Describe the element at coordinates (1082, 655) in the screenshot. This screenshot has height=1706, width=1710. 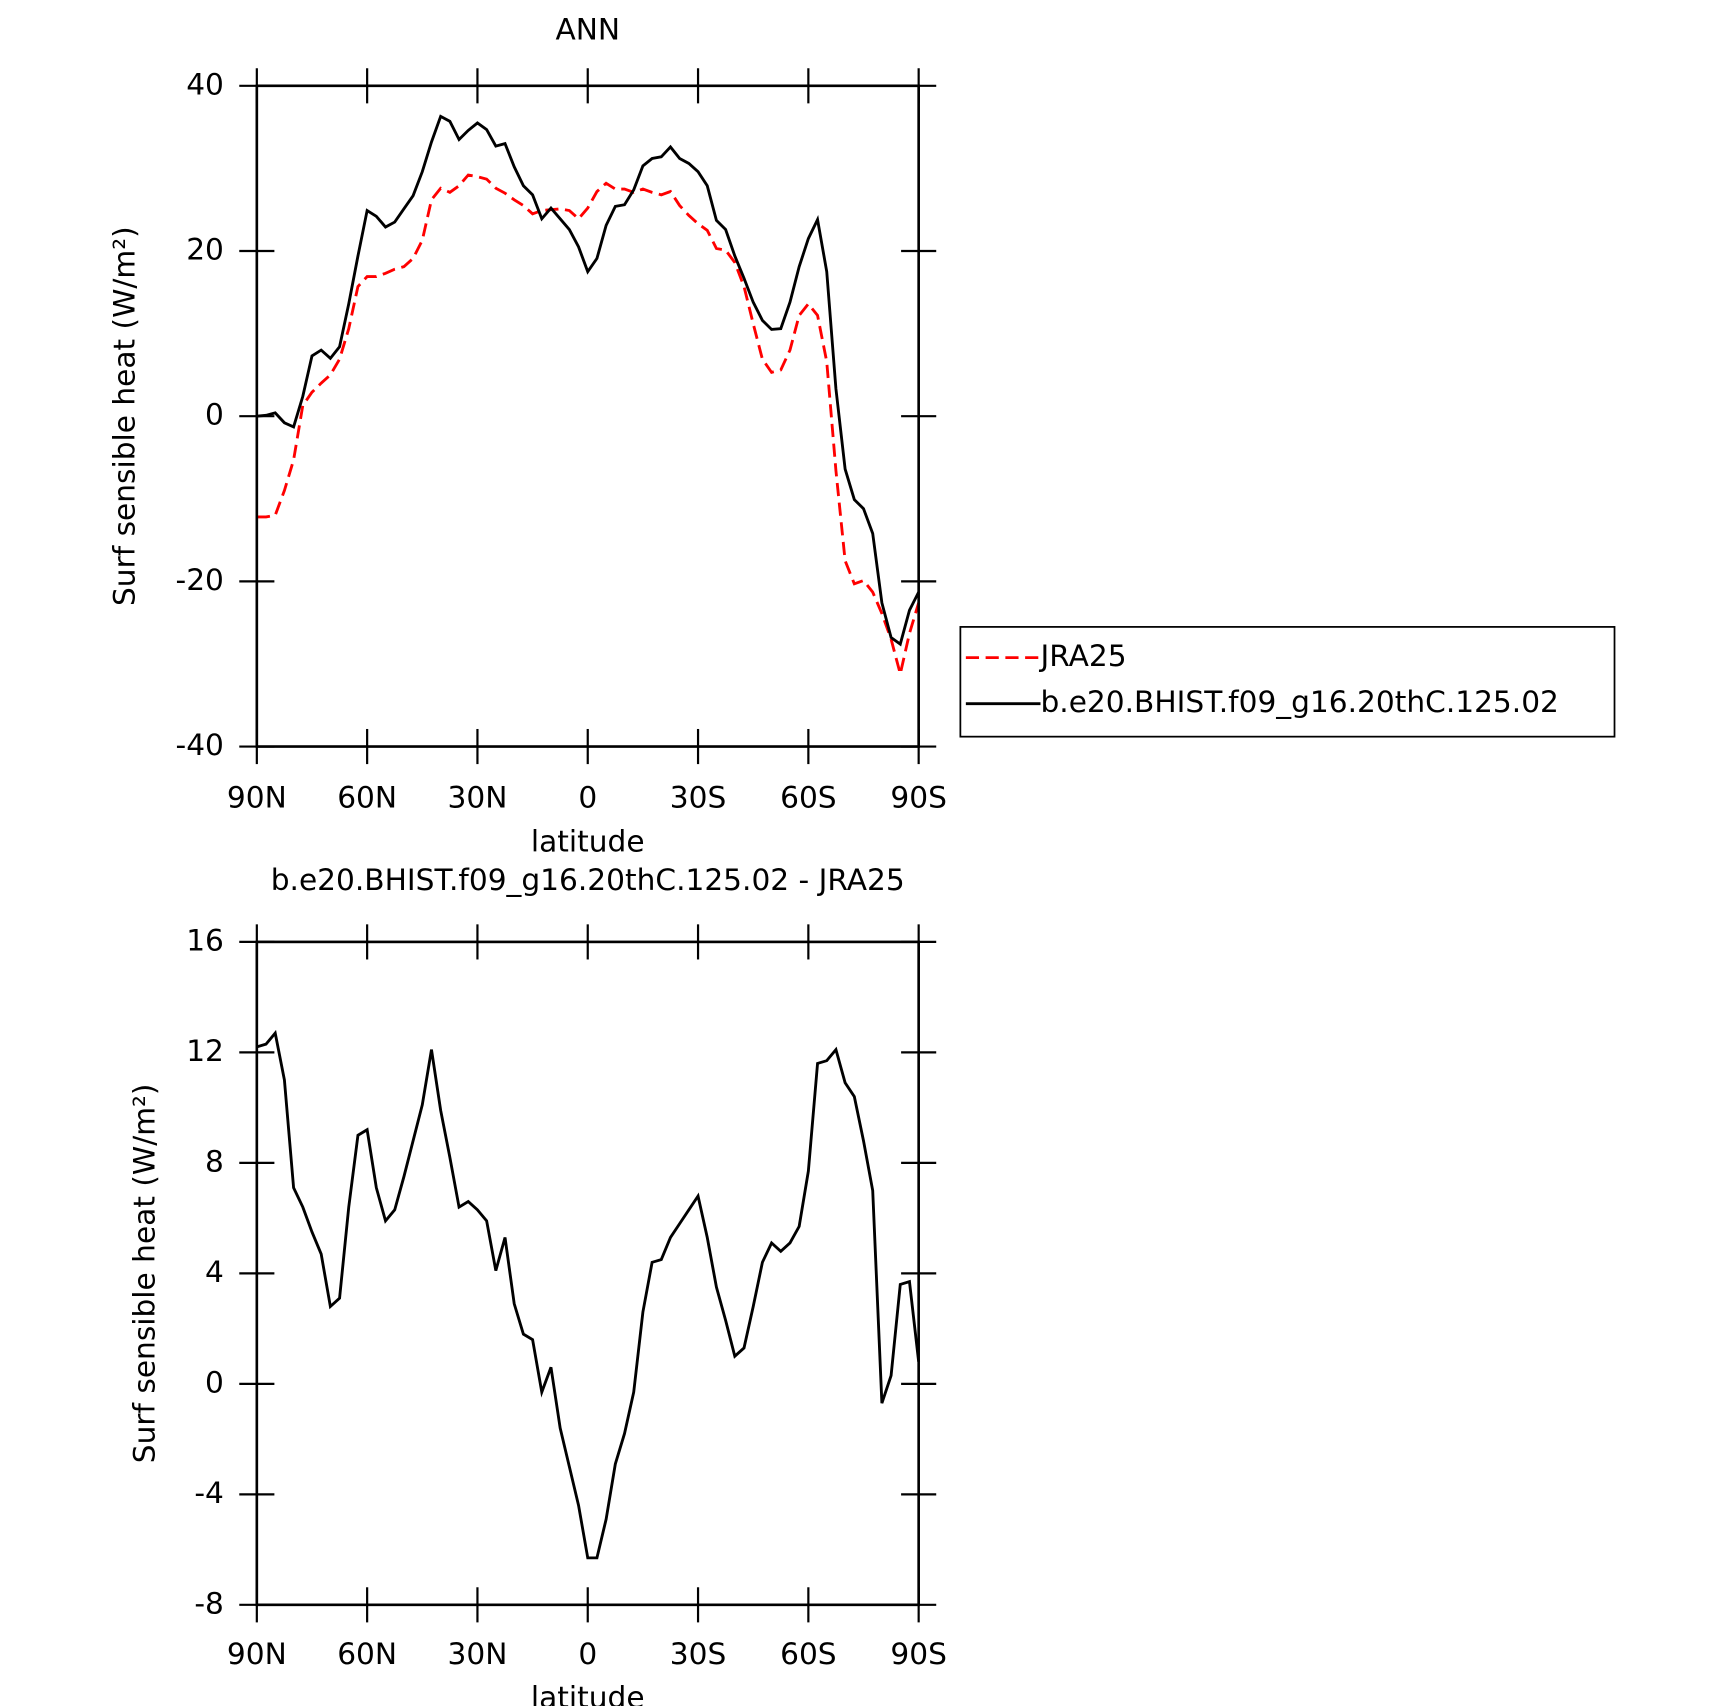
I see `legend-label: JRA25` at that location.